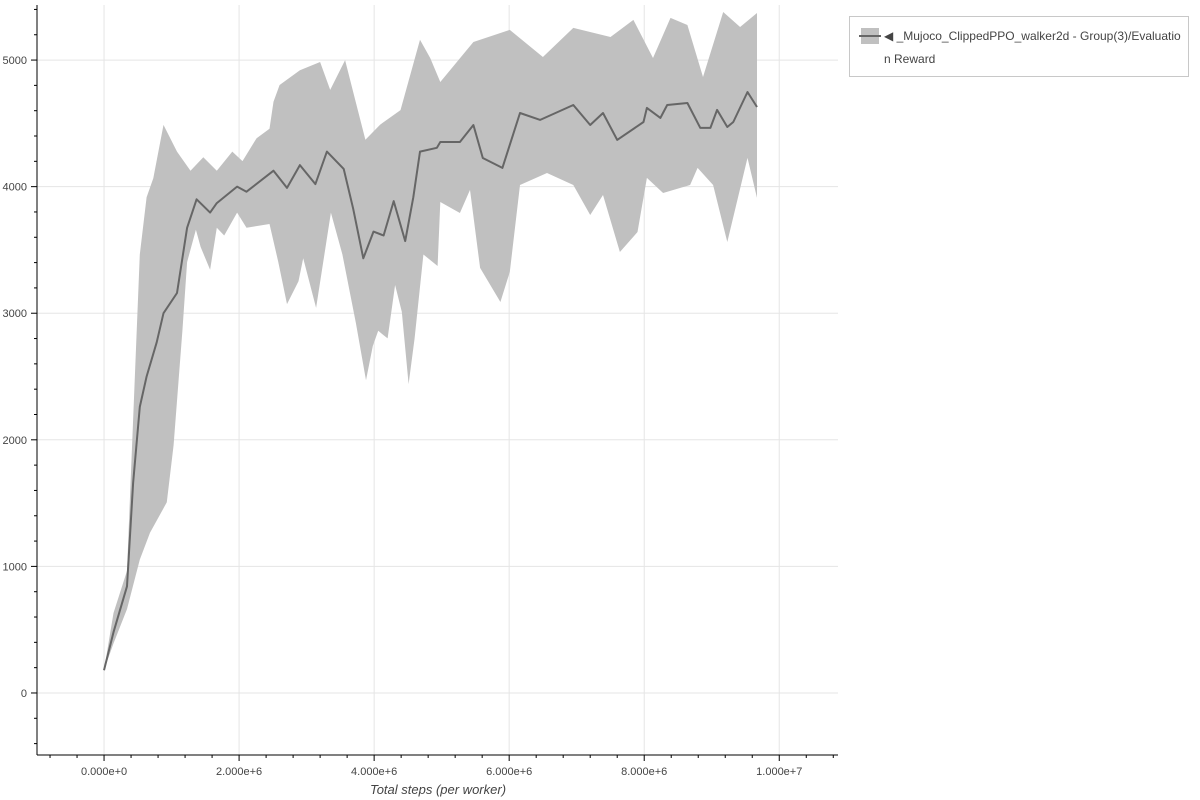 The height and width of the screenshot is (800, 1200). What do you see at coordinates (15, 441) in the screenshot?
I see `y-tick-label: 2000` at bounding box center [15, 441].